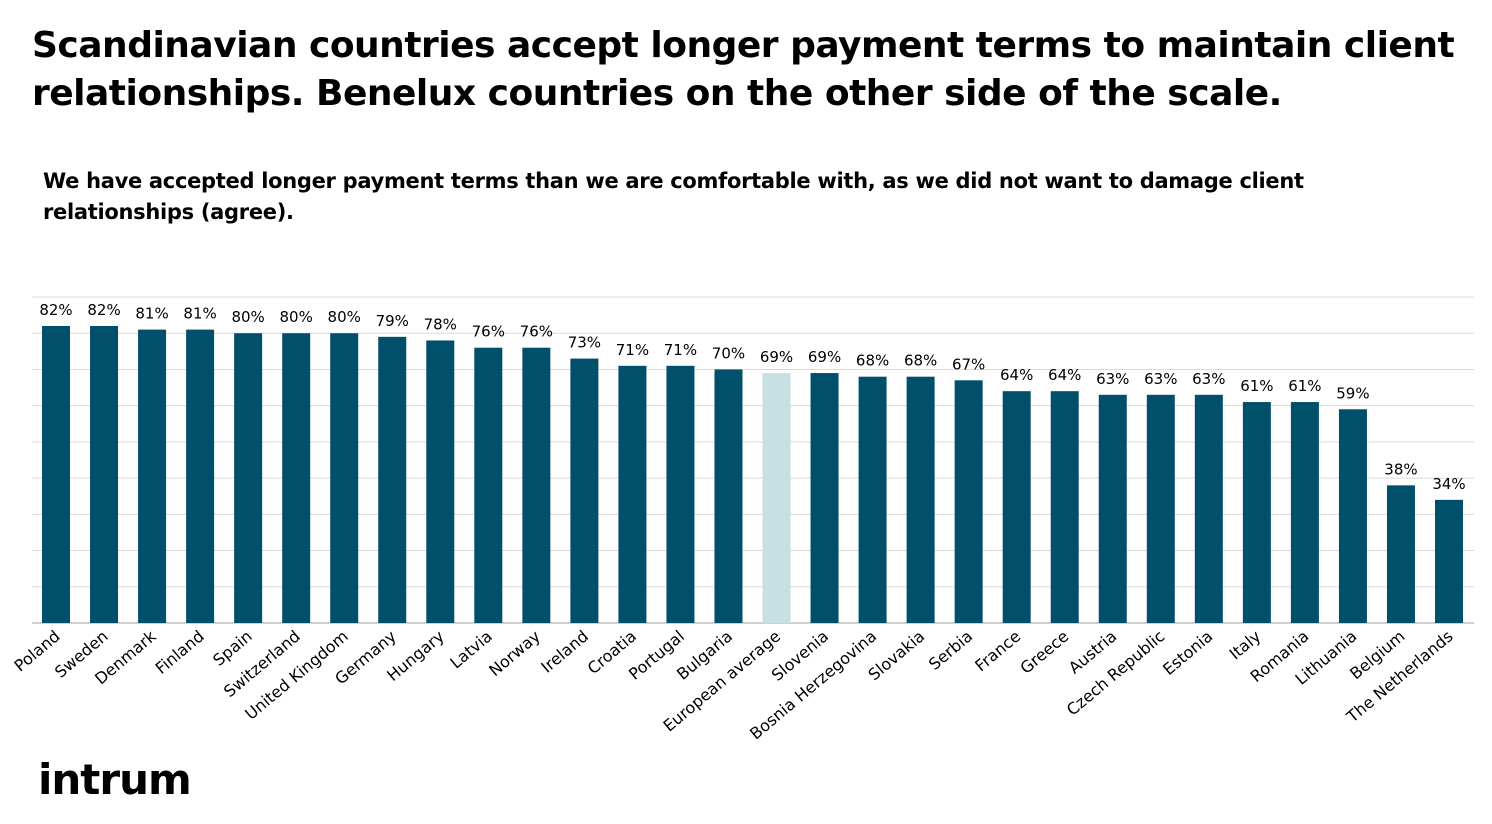  Describe the element at coordinates (584, 490) in the screenshot. I see `bar-ireland` at that location.